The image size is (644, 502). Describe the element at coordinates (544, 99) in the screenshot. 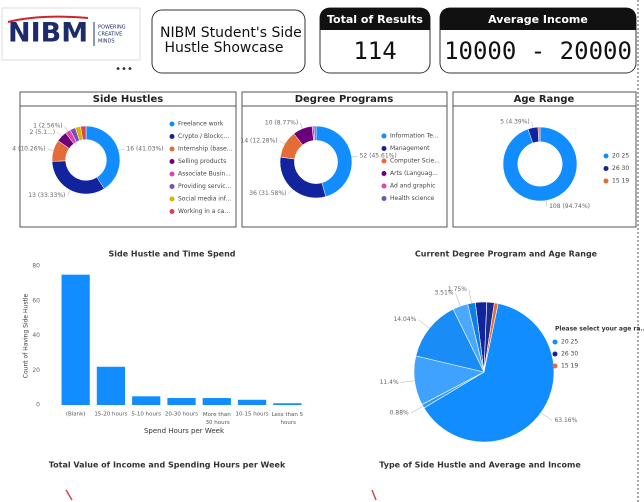

I see `chart-title: Age Range` at that location.